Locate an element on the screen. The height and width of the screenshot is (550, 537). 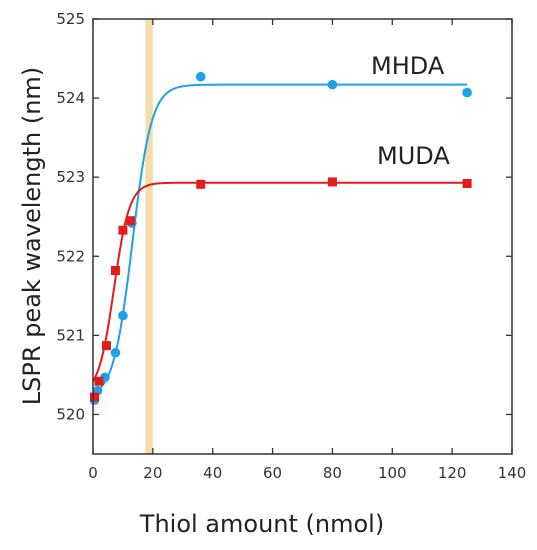
y-tick-label: 525 is located at coordinates (70, 19).